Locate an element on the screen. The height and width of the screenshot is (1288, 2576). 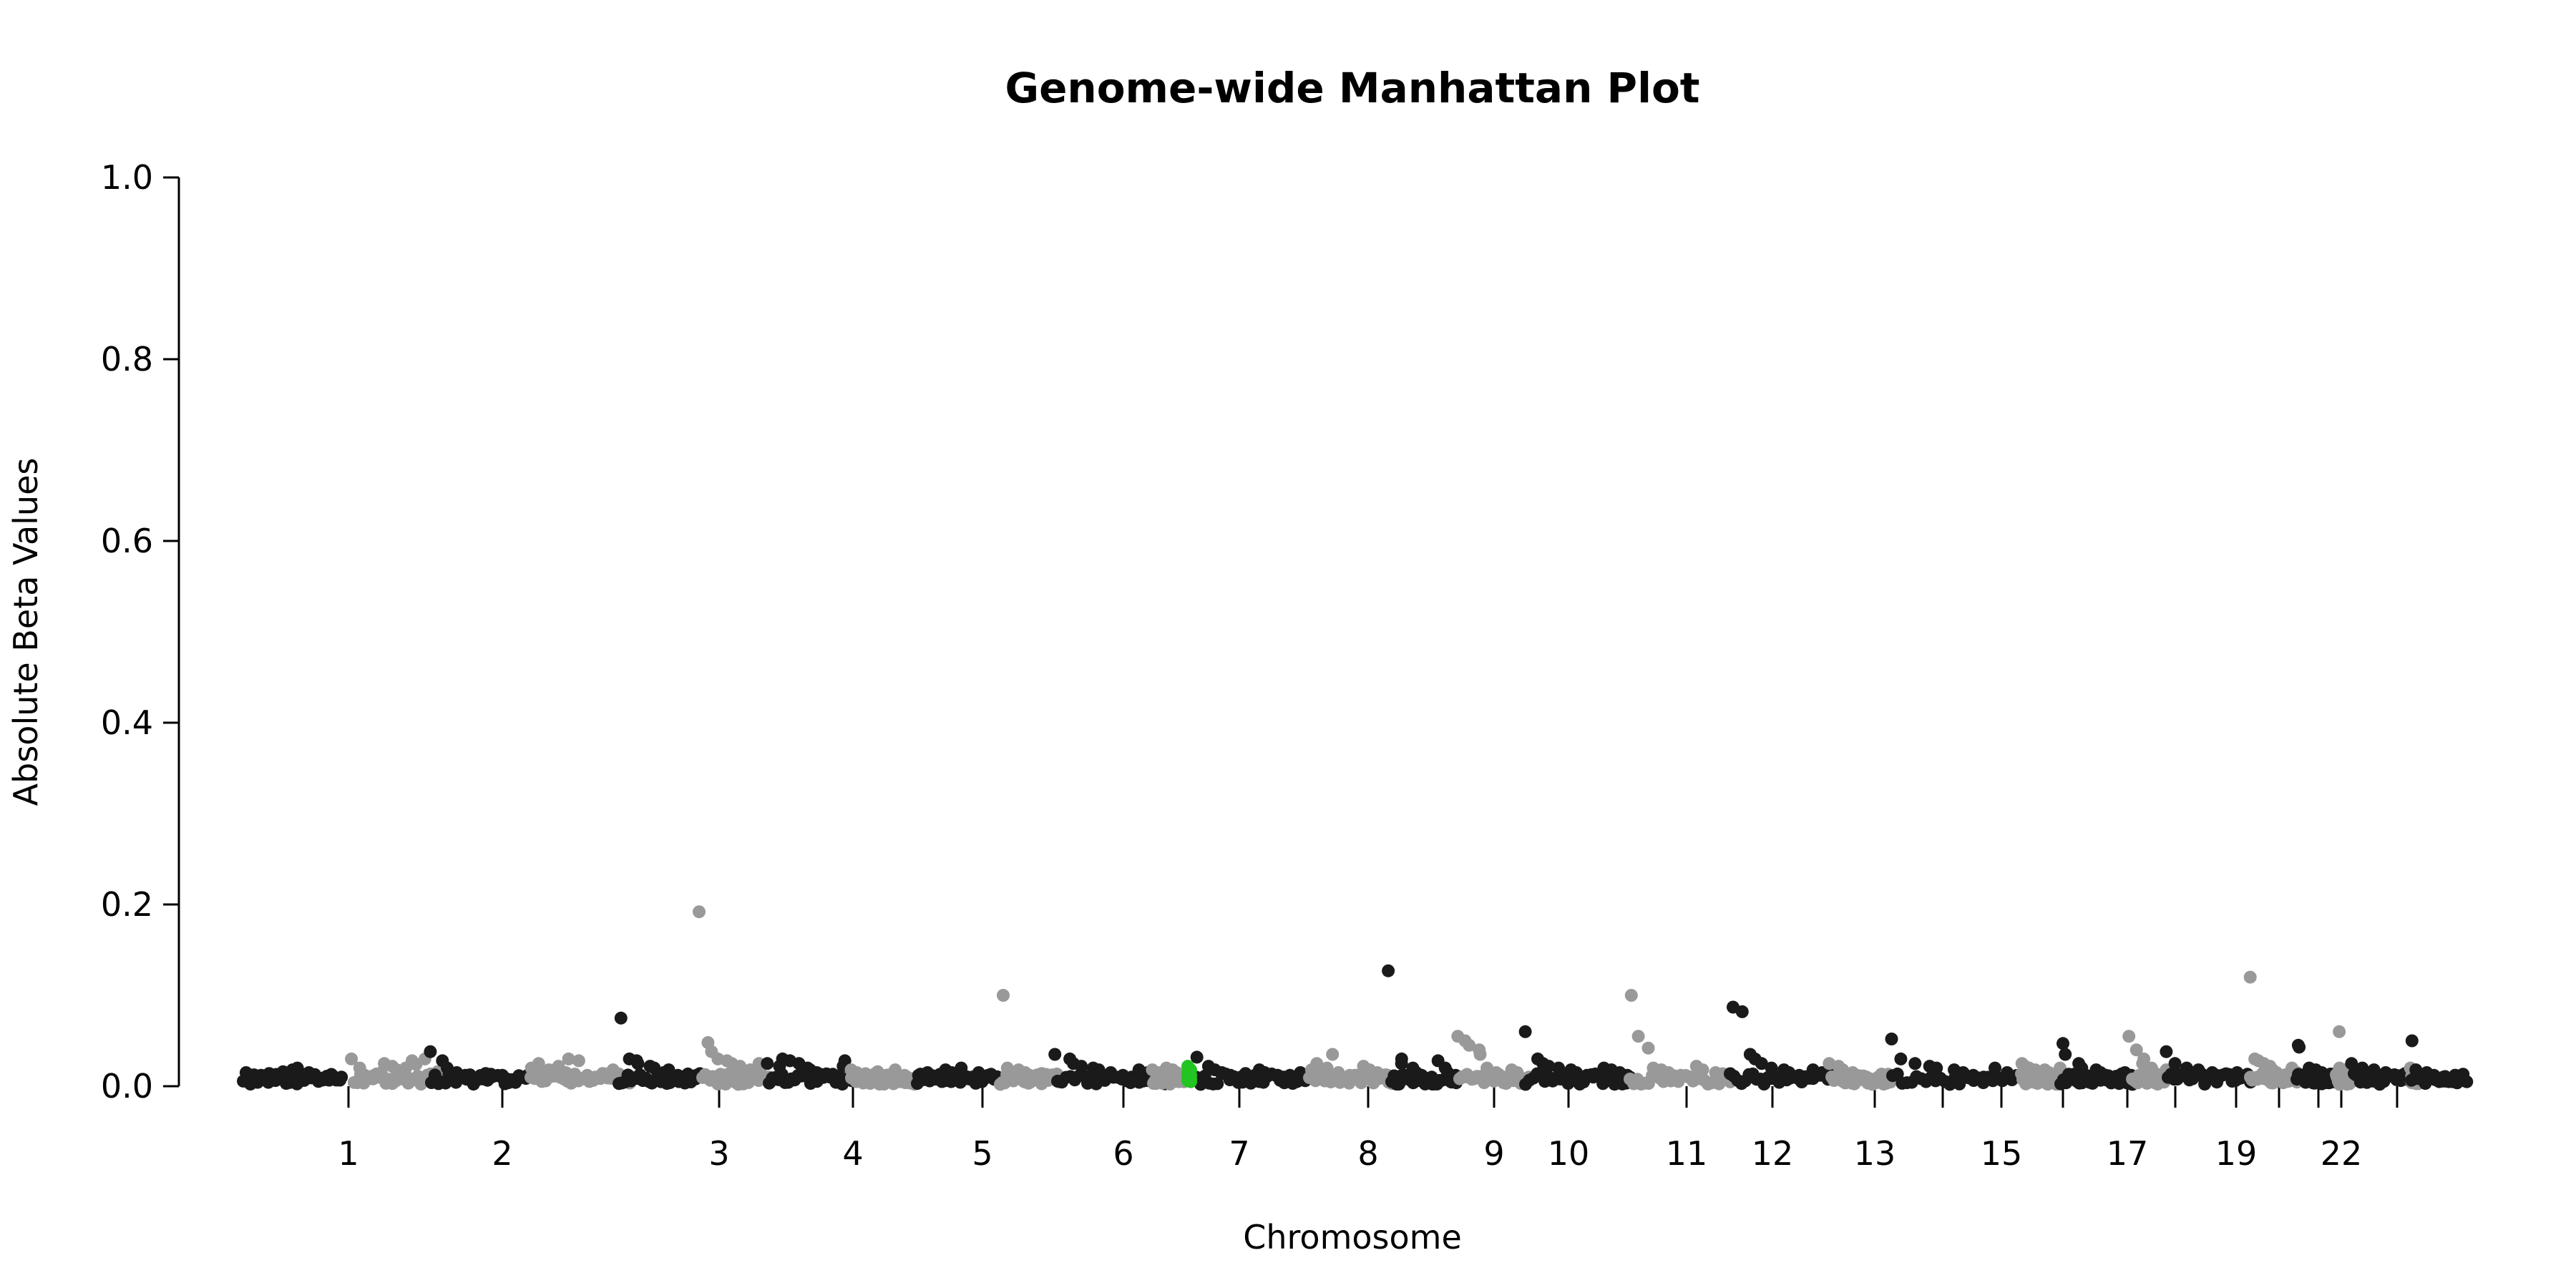
y-tick-label: 1.0 is located at coordinates (127, 177).